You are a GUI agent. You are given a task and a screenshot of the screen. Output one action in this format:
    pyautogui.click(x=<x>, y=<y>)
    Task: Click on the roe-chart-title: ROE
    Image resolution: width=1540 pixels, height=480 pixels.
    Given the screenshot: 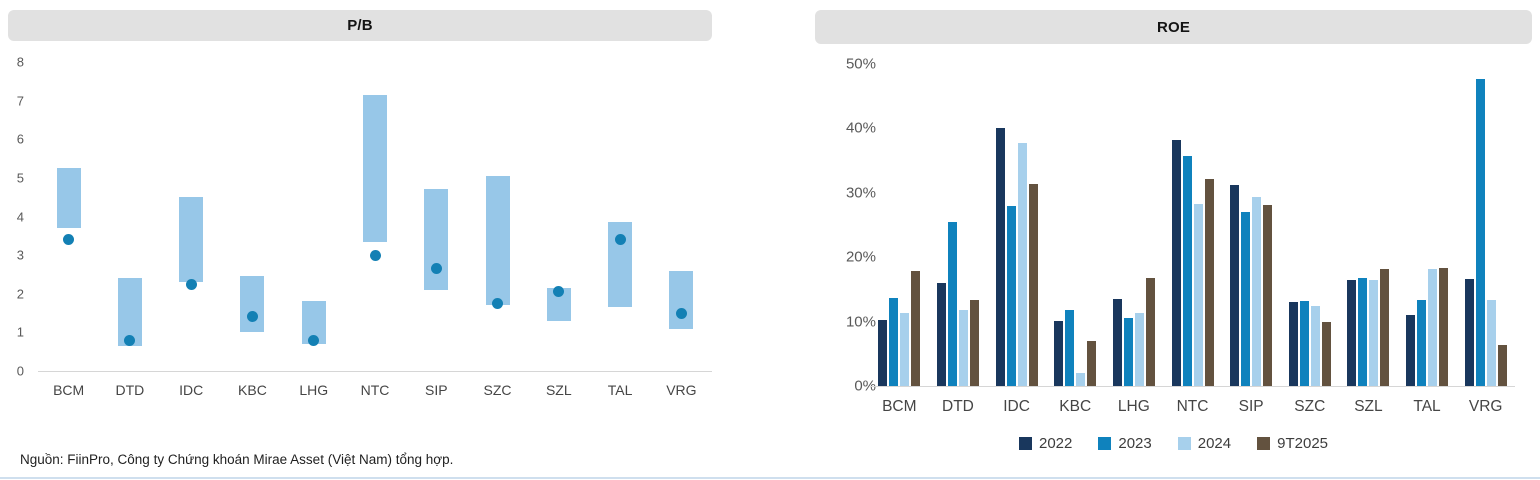 What is the action you would take?
    pyautogui.click(x=1173, y=27)
    